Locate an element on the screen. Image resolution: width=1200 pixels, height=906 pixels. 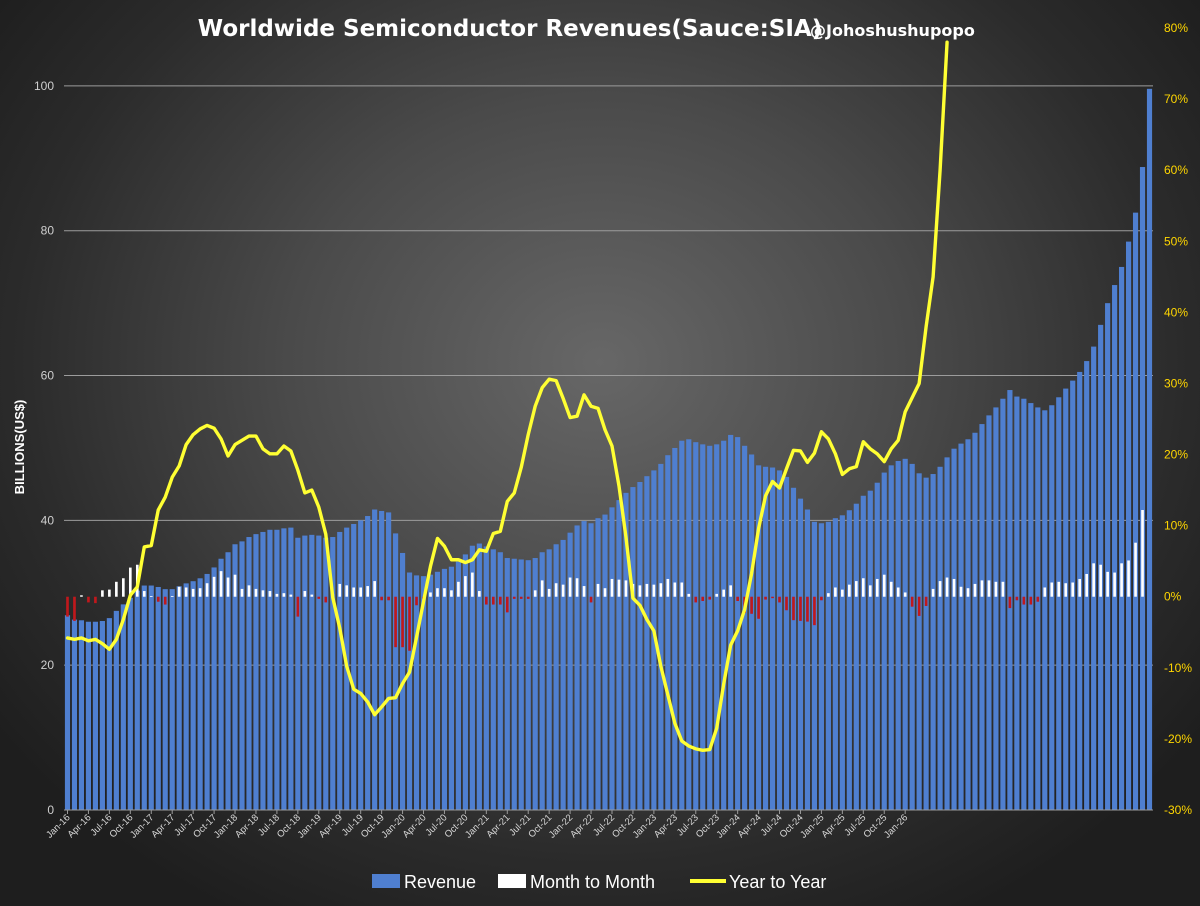
x-tick-label: Apr-25 is located at coordinates (834, 826).